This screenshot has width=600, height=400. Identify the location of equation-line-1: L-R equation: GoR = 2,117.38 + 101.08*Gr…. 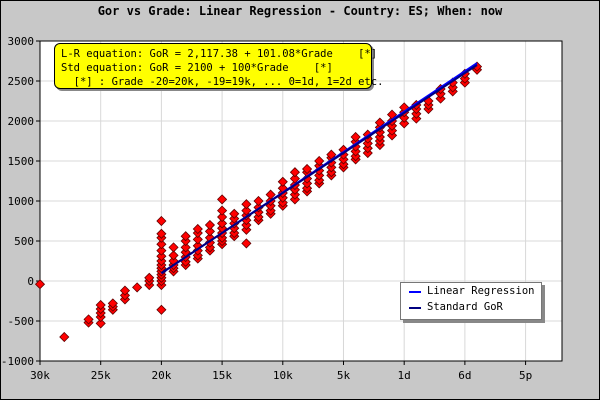
(219, 54).